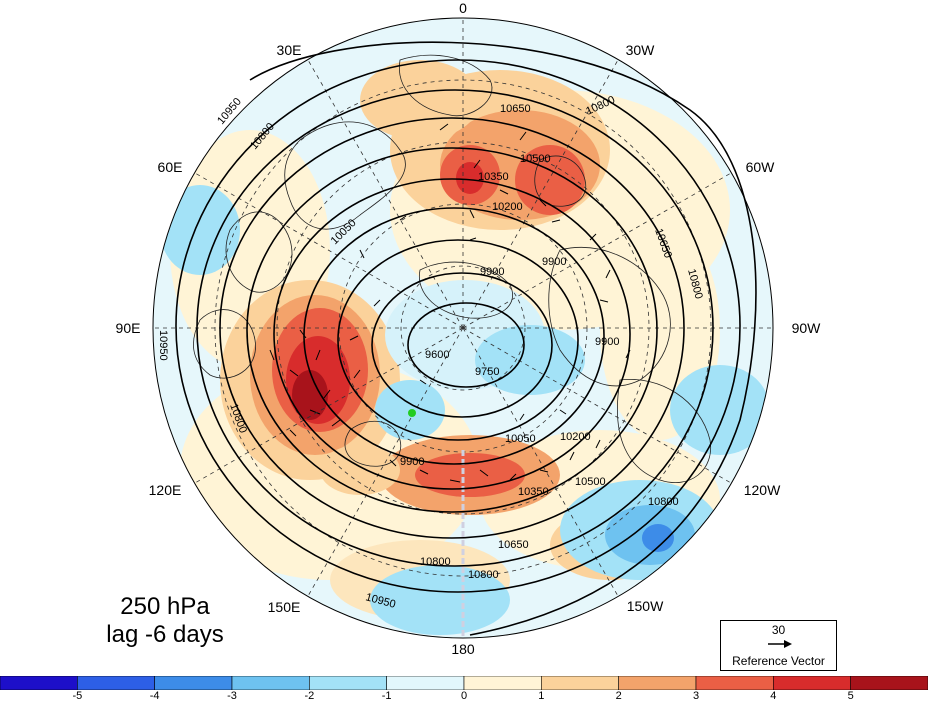 This screenshot has height=702, width=928. I want to click on location-marker, so click(412, 413).